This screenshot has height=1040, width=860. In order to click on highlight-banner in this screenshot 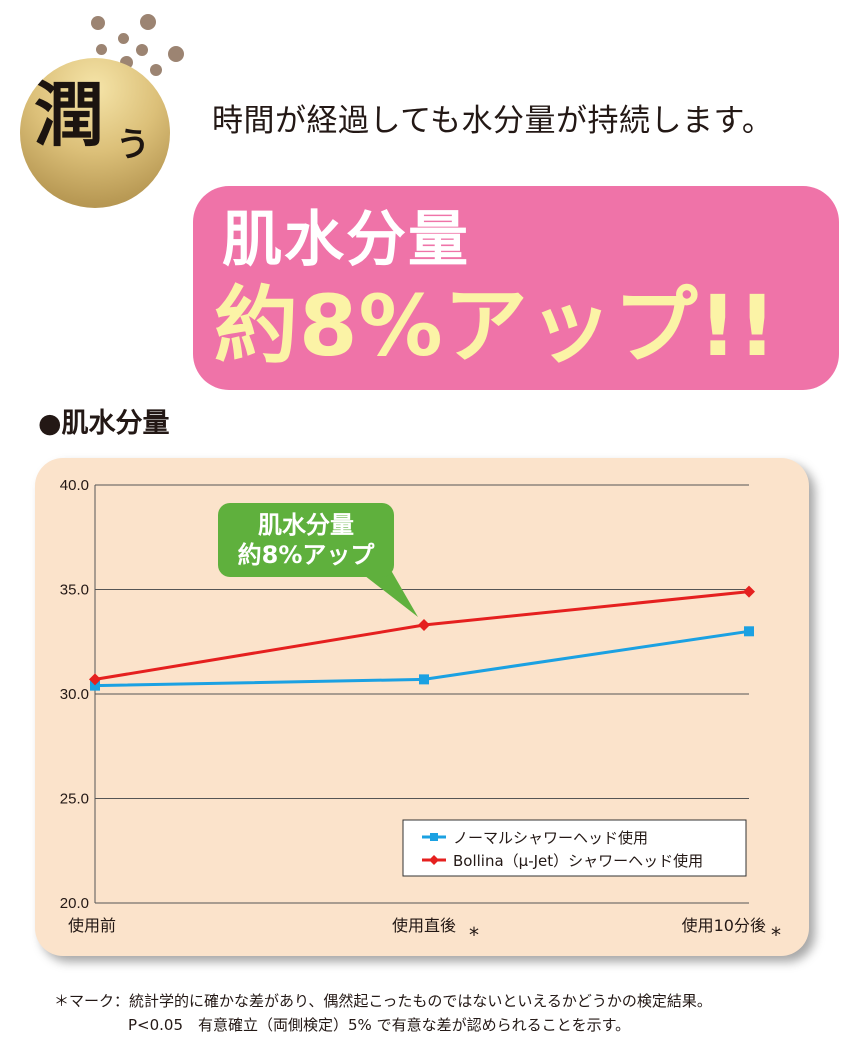, I will do `click(516, 288)`.